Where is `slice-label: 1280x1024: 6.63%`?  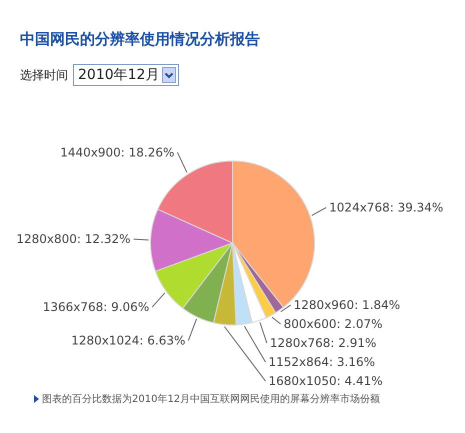 slice-label: 1280x1024: 6.63% is located at coordinates (128, 341).